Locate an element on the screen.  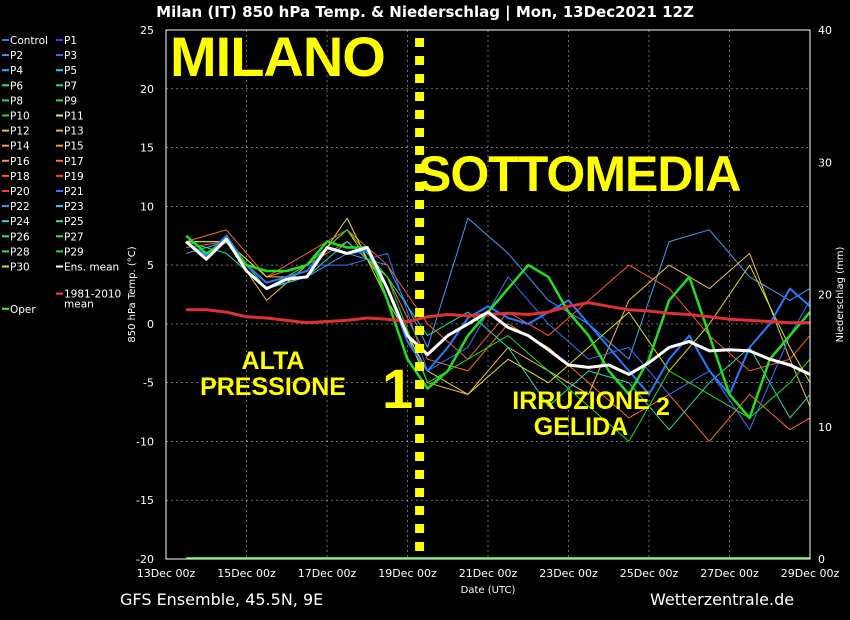
footer-source: GFS Ensemble, 45.5N, 9E is located at coordinates (222, 599).